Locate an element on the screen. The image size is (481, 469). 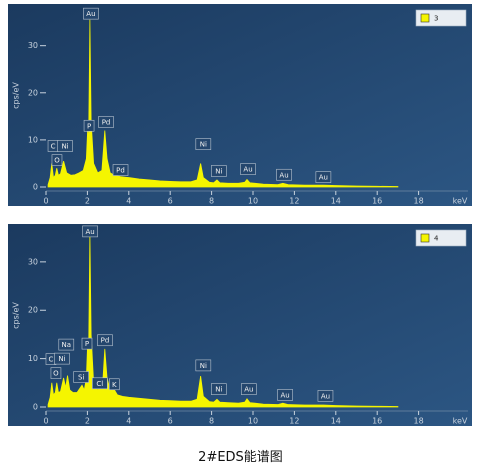
element-label: K is located at coordinates (114, 385).